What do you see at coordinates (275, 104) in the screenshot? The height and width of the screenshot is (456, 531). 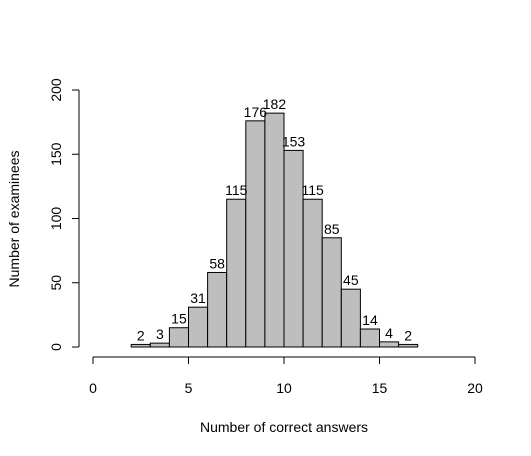 I see `bar-count-label: 182` at bounding box center [275, 104].